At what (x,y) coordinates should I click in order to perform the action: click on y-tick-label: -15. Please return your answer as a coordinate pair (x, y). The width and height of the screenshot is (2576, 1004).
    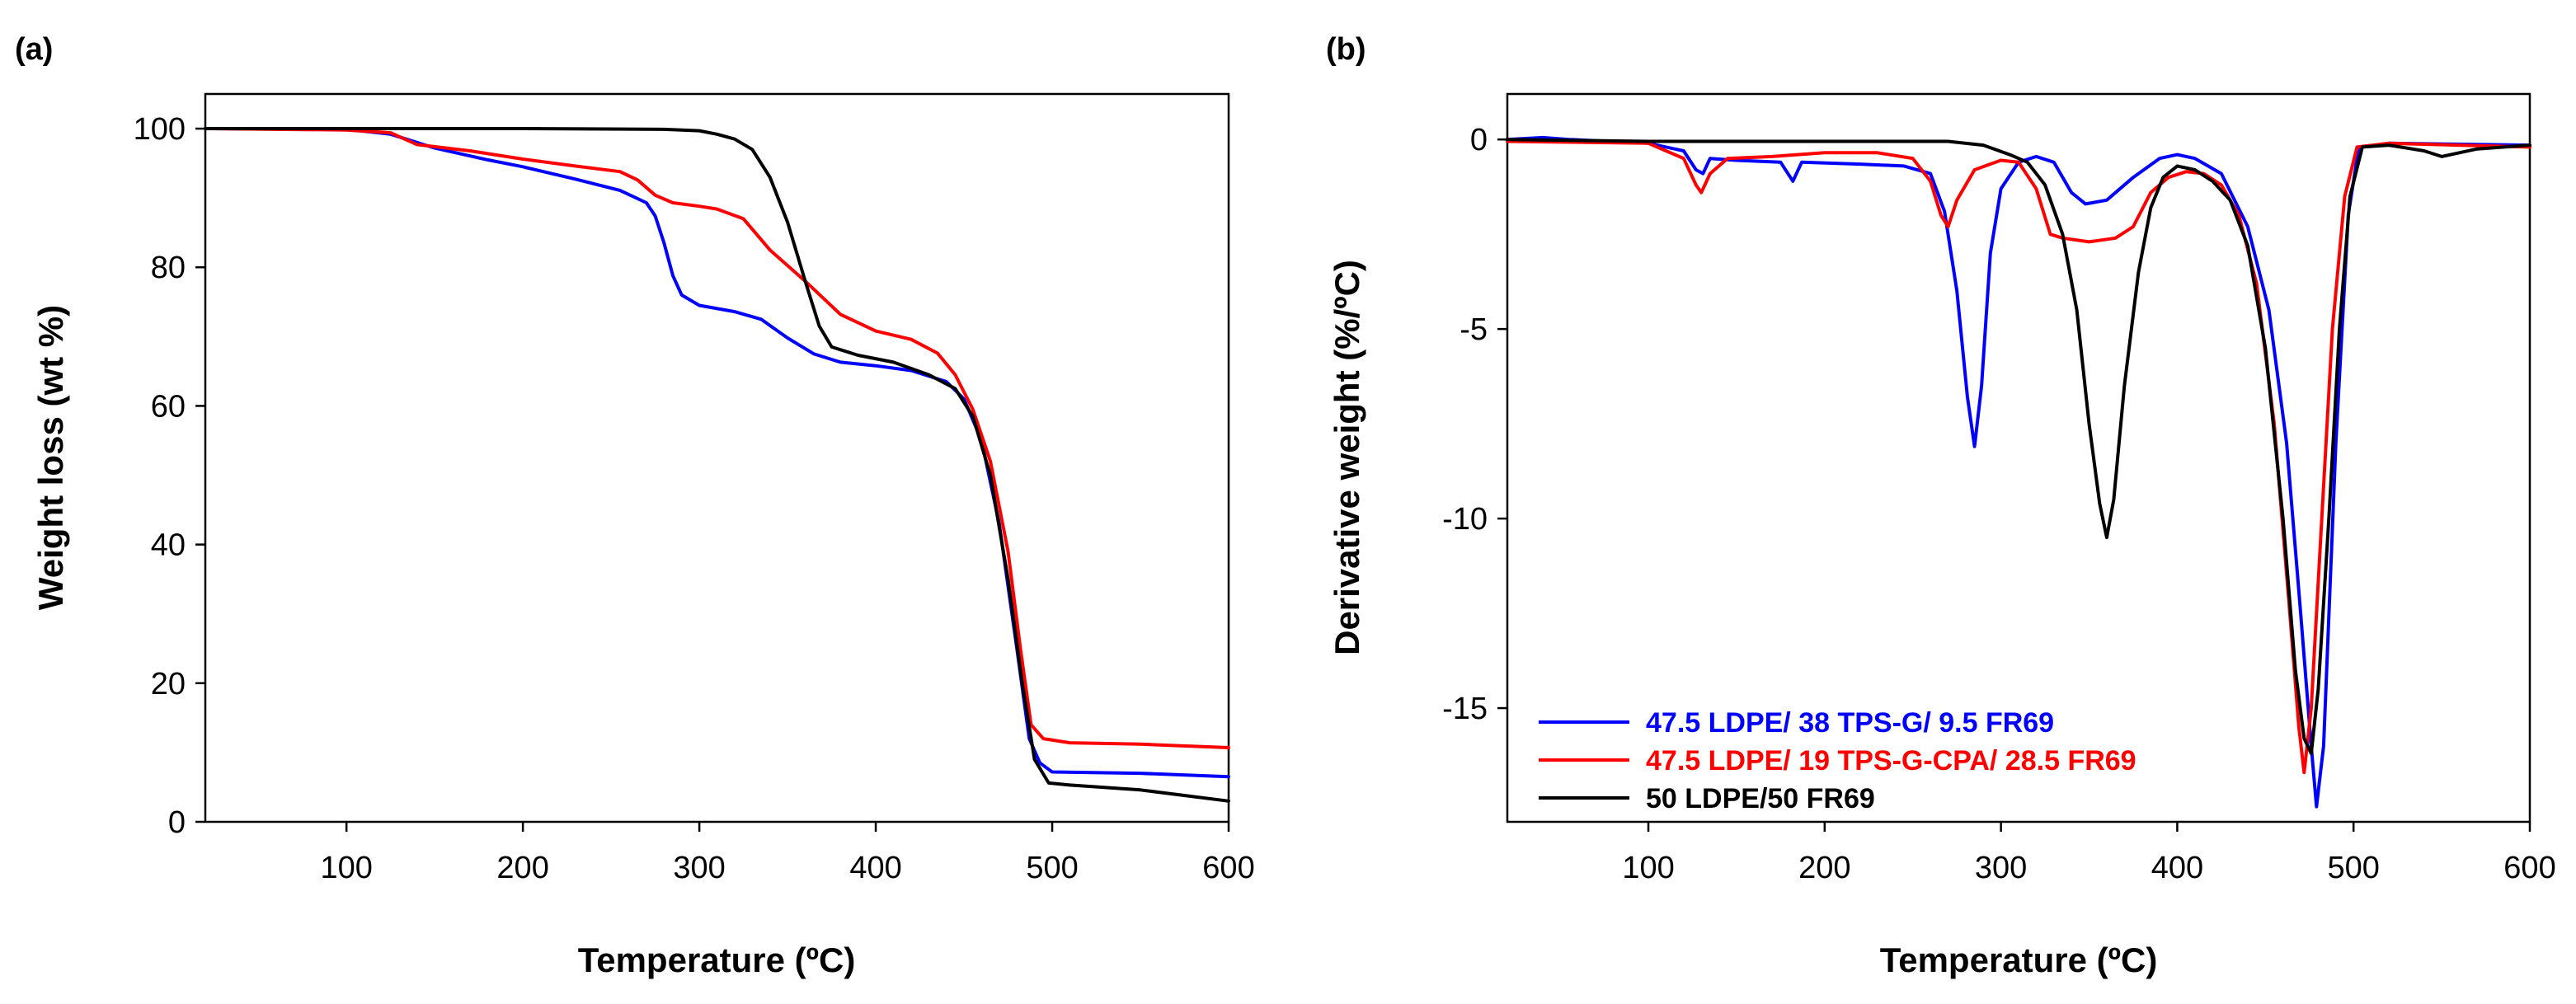
    Looking at the image, I should click on (1465, 709).